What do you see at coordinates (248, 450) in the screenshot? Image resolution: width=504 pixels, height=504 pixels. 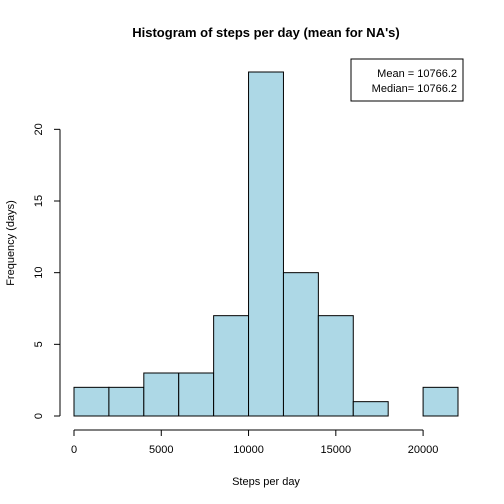 I see `x-tick-label: 10000` at bounding box center [248, 450].